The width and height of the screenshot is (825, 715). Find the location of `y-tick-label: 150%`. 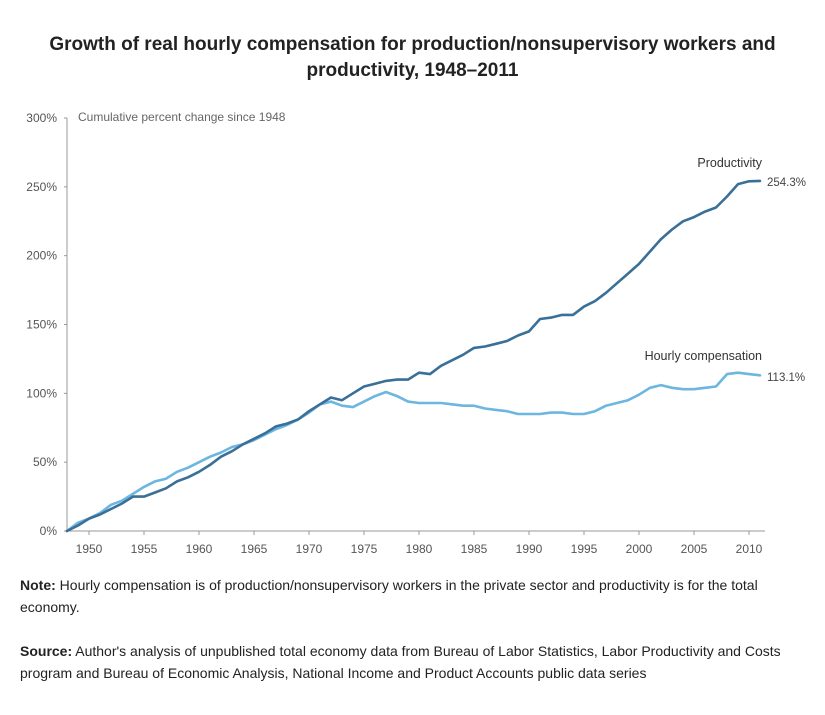

y-tick-label: 150% is located at coordinates (41, 325).